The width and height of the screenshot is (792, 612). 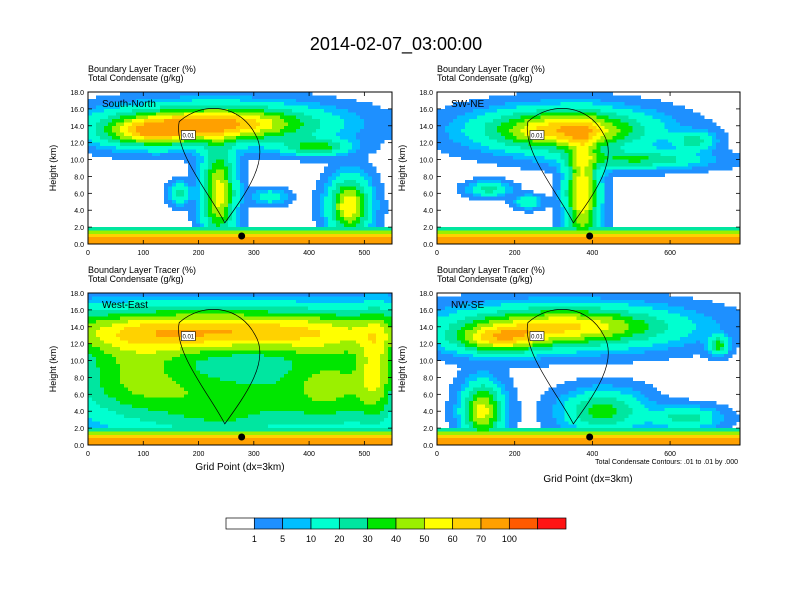 I want to click on x-tick-label: 0, so click(x=88, y=253).